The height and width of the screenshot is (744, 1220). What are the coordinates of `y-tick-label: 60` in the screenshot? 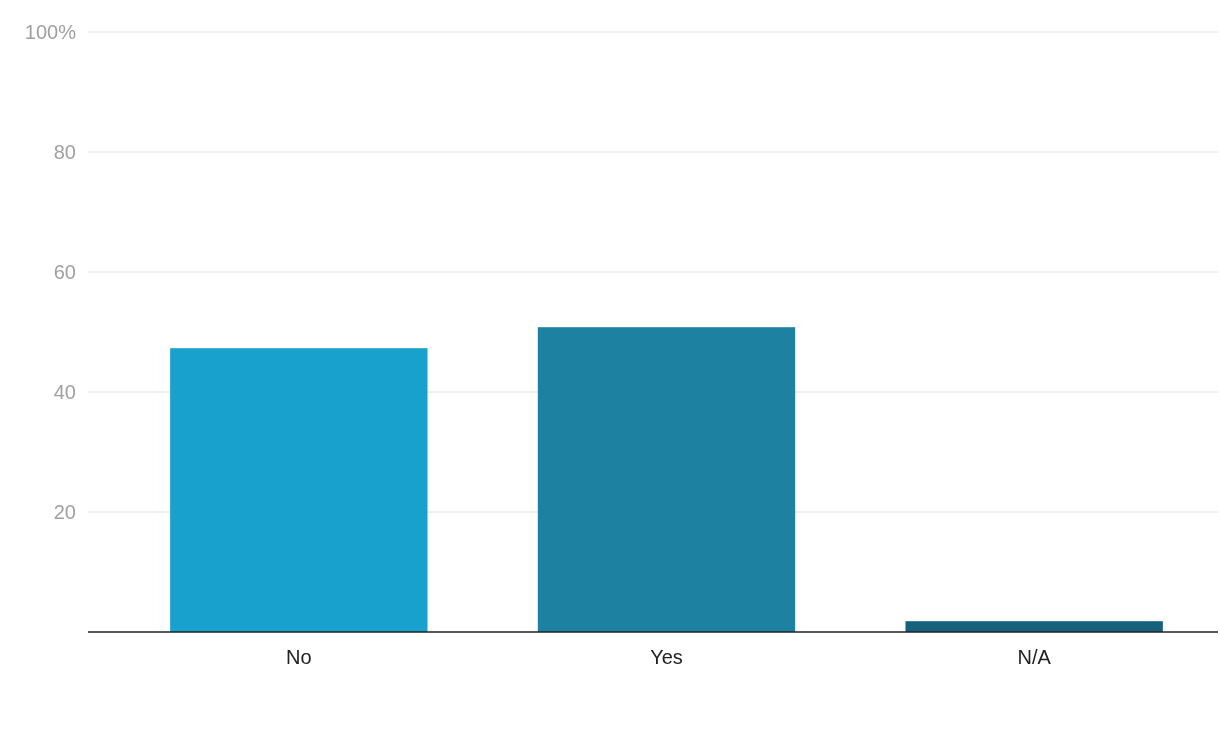 It's located at (64, 272).